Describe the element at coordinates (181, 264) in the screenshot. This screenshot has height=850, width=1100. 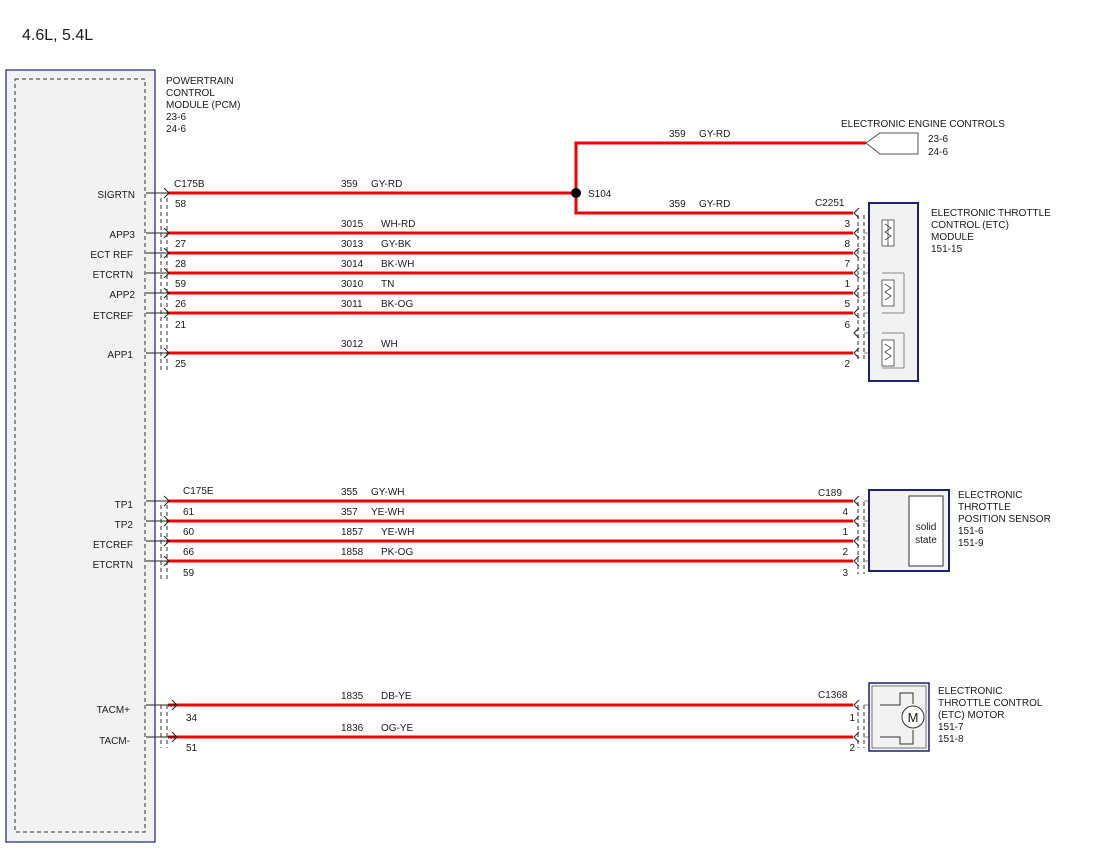
I see `pcm-pin-number: 28` at that location.